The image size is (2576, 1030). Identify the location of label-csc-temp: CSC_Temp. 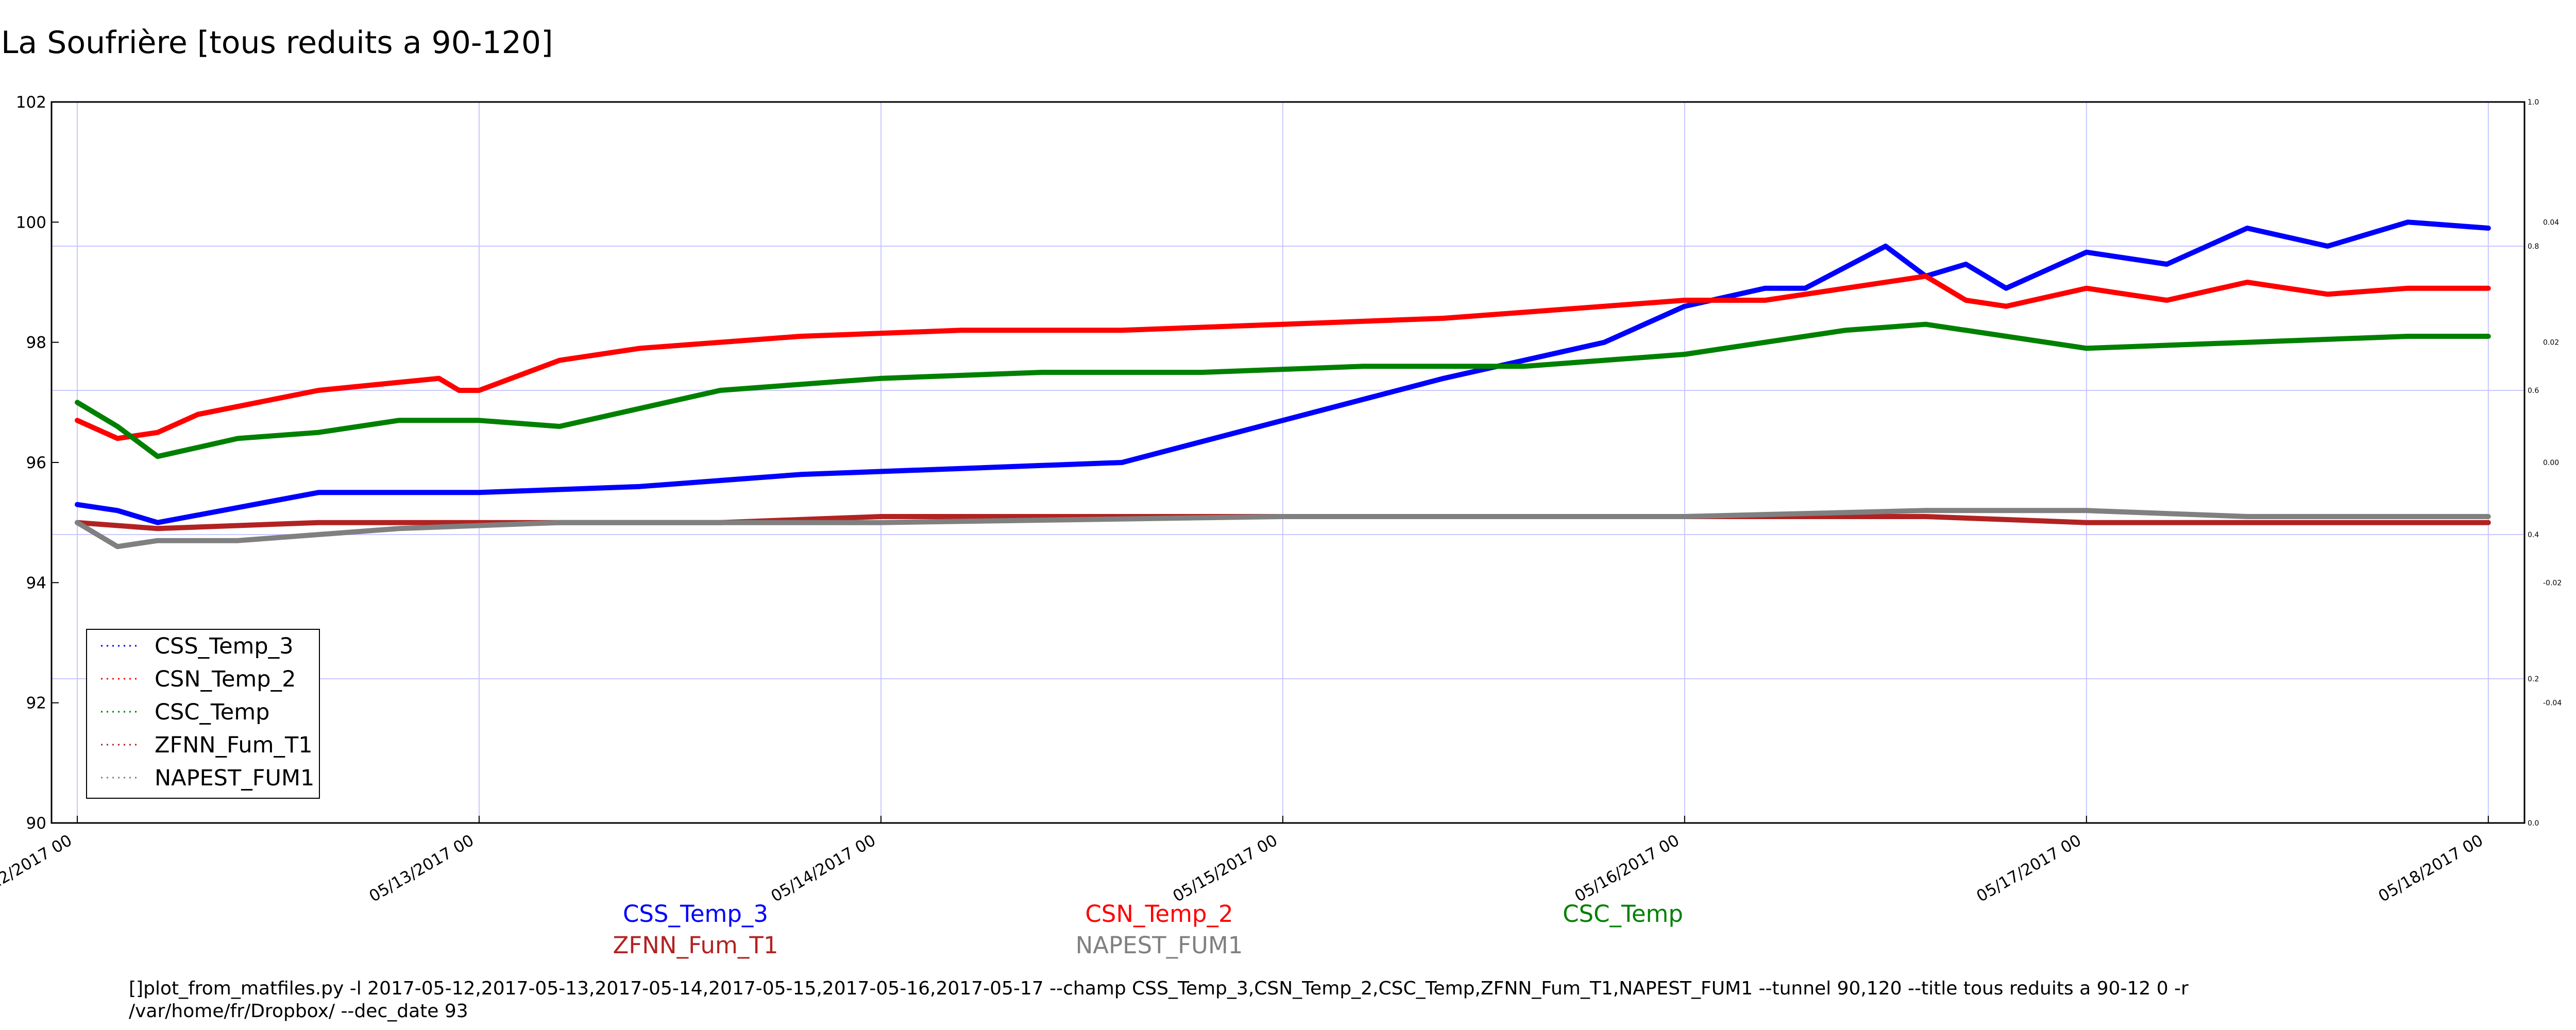
(1623, 914).